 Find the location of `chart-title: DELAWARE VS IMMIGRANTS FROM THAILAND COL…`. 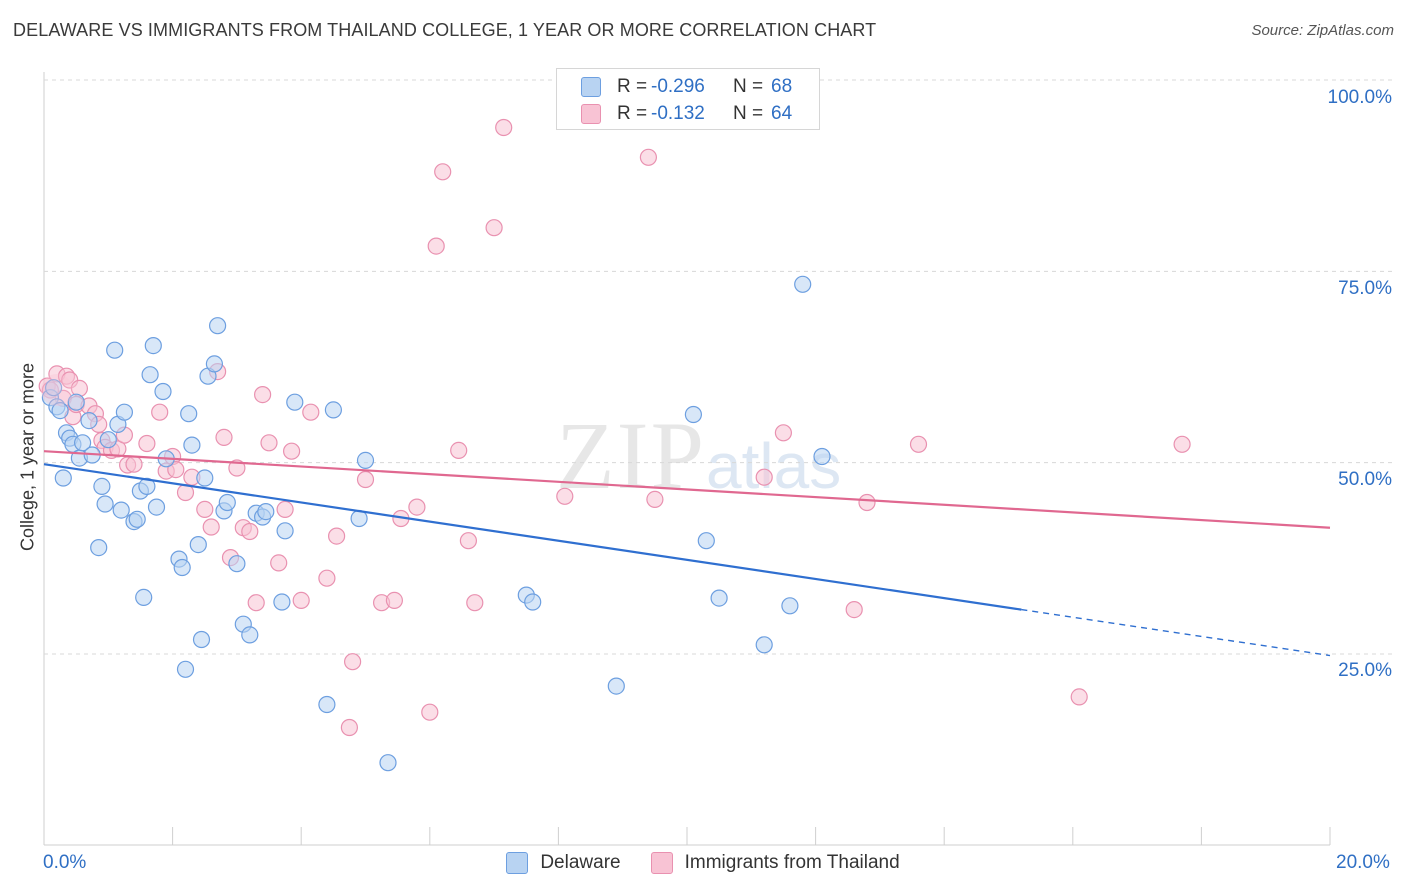

chart-title: DELAWARE VS IMMIGRANTS FROM THAILAND COL… is located at coordinates (445, 30).